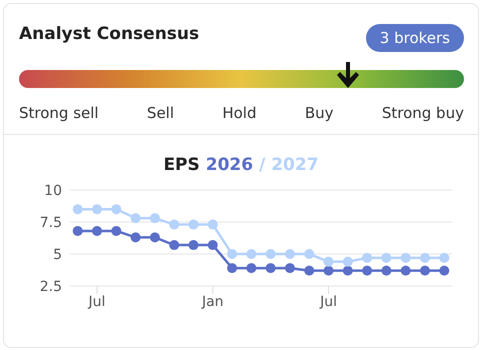 This screenshot has height=350, width=482. What do you see at coordinates (230, 165) in the screenshot?
I see `text: 2026` at bounding box center [230, 165].